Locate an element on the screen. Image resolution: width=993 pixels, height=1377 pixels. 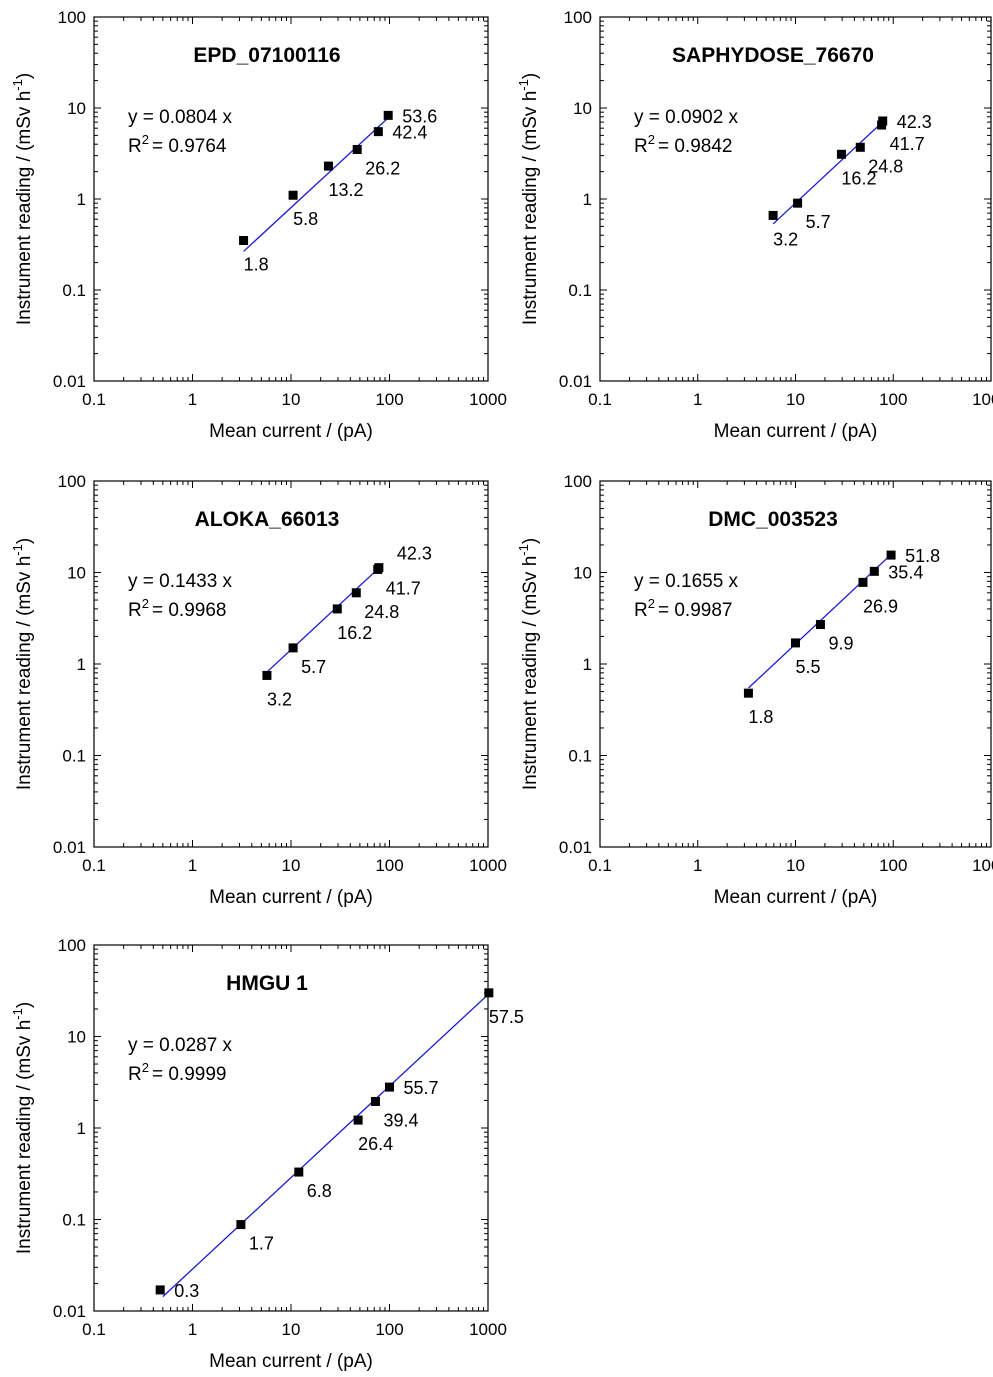
data-label: 26.4 is located at coordinates (375, 1144).